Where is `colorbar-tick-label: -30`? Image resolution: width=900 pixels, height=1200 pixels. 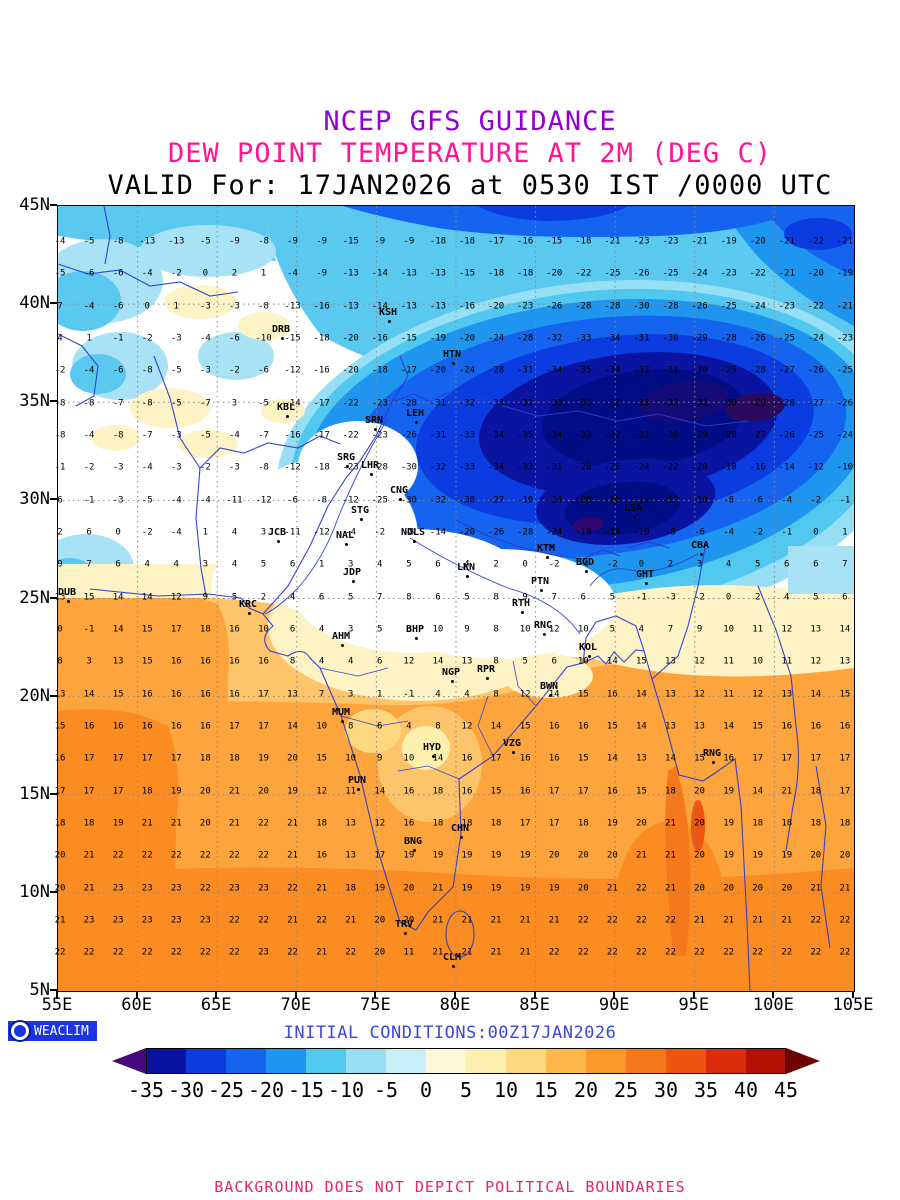 colorbar-tick-label: -30 is located at coordinates (186, 1090).